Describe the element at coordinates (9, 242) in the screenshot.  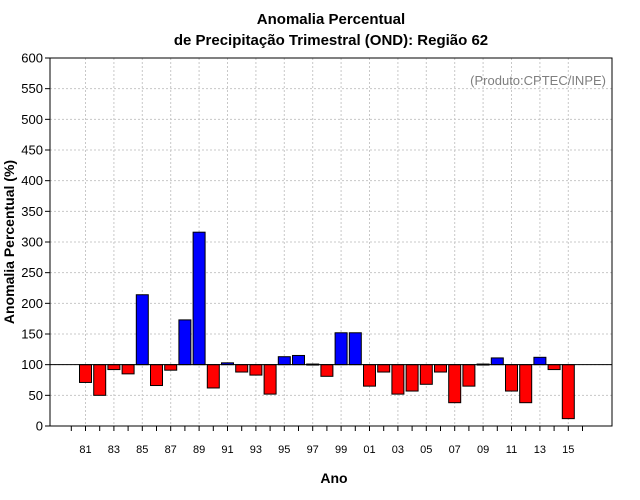
I see `y-axis-title: Anomalia Percentual (%)` at that location.